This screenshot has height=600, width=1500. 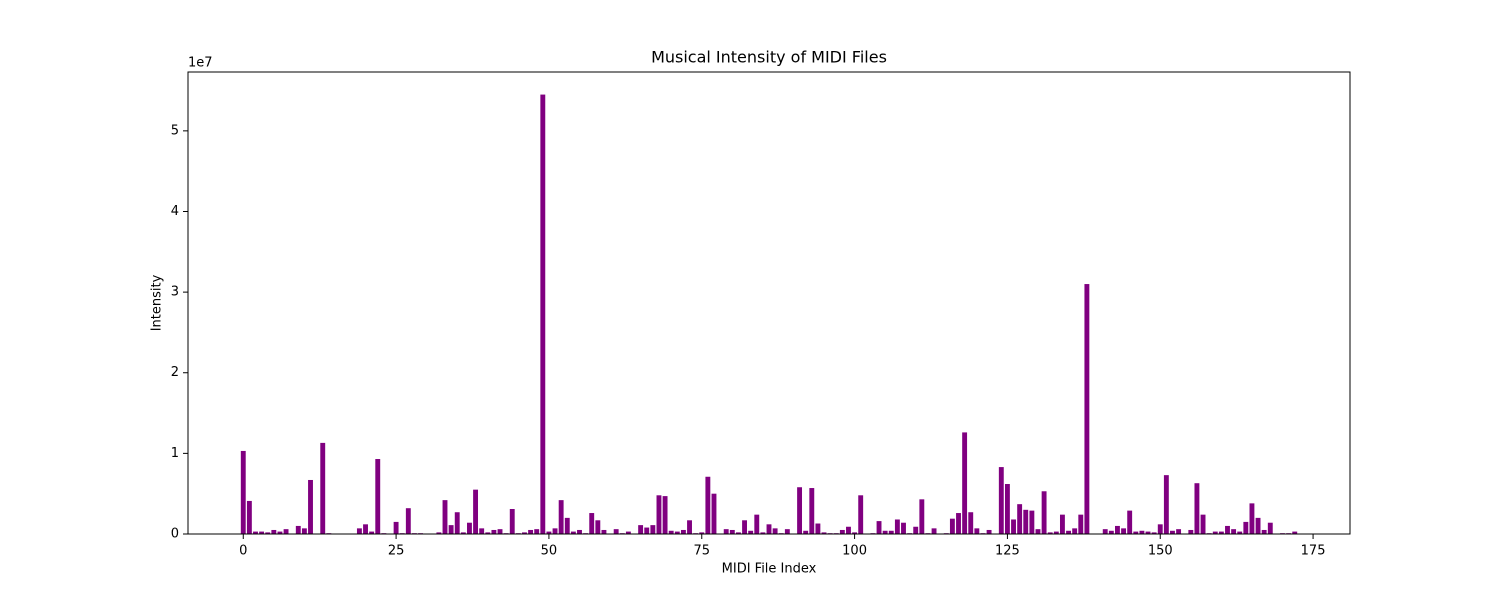 What do you see at coordinates (175, 534) in the screenshot?
I see `y-tick-label: 0` at bounding box center [175, 534].